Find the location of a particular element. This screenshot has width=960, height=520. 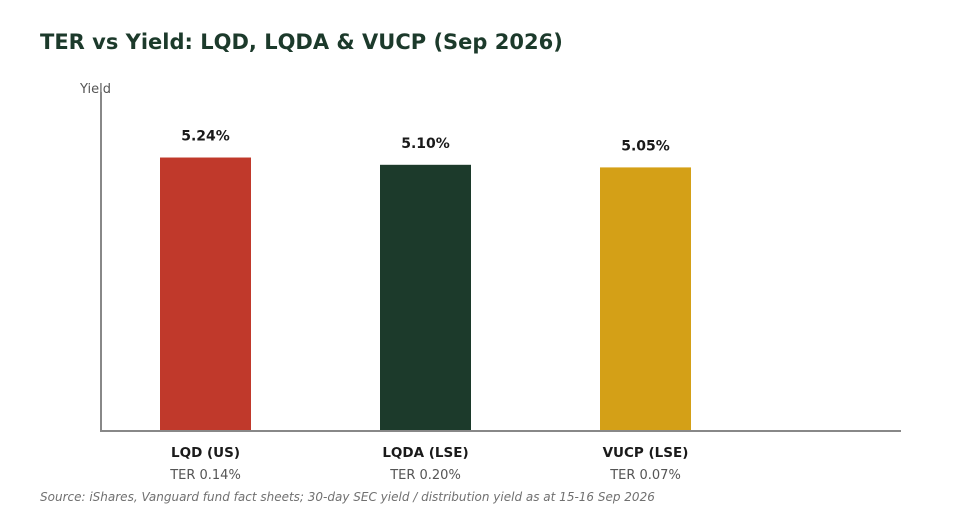

x-tick-label: LQDA (LSE) is located at coordinates (425, 453).